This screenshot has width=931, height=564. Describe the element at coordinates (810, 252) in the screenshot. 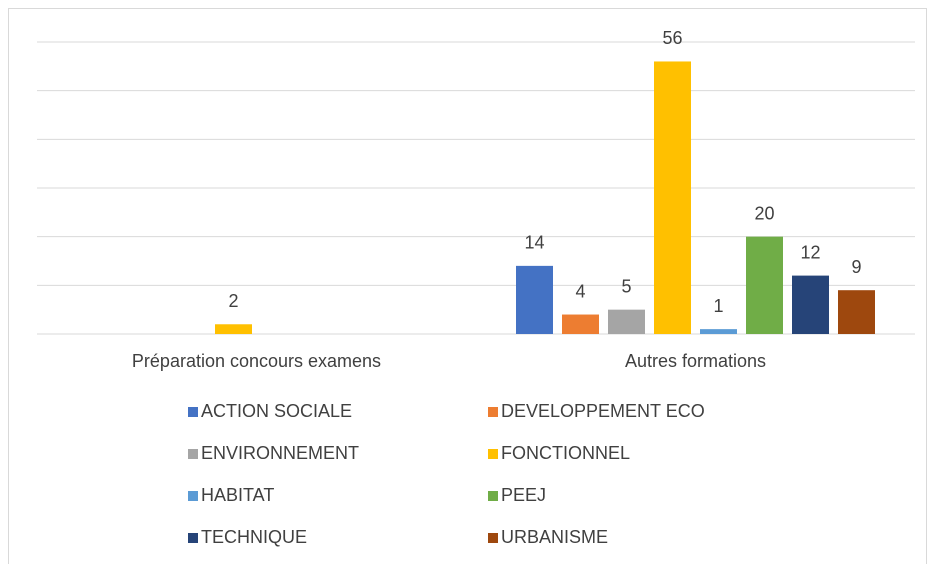

I see `data-label: 12` at that location.